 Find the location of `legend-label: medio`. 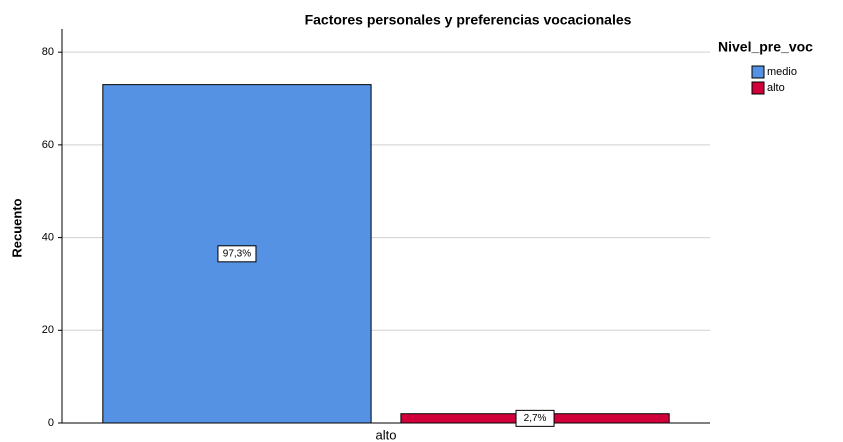

legend-label: medio is located at coordinates (782, 72).